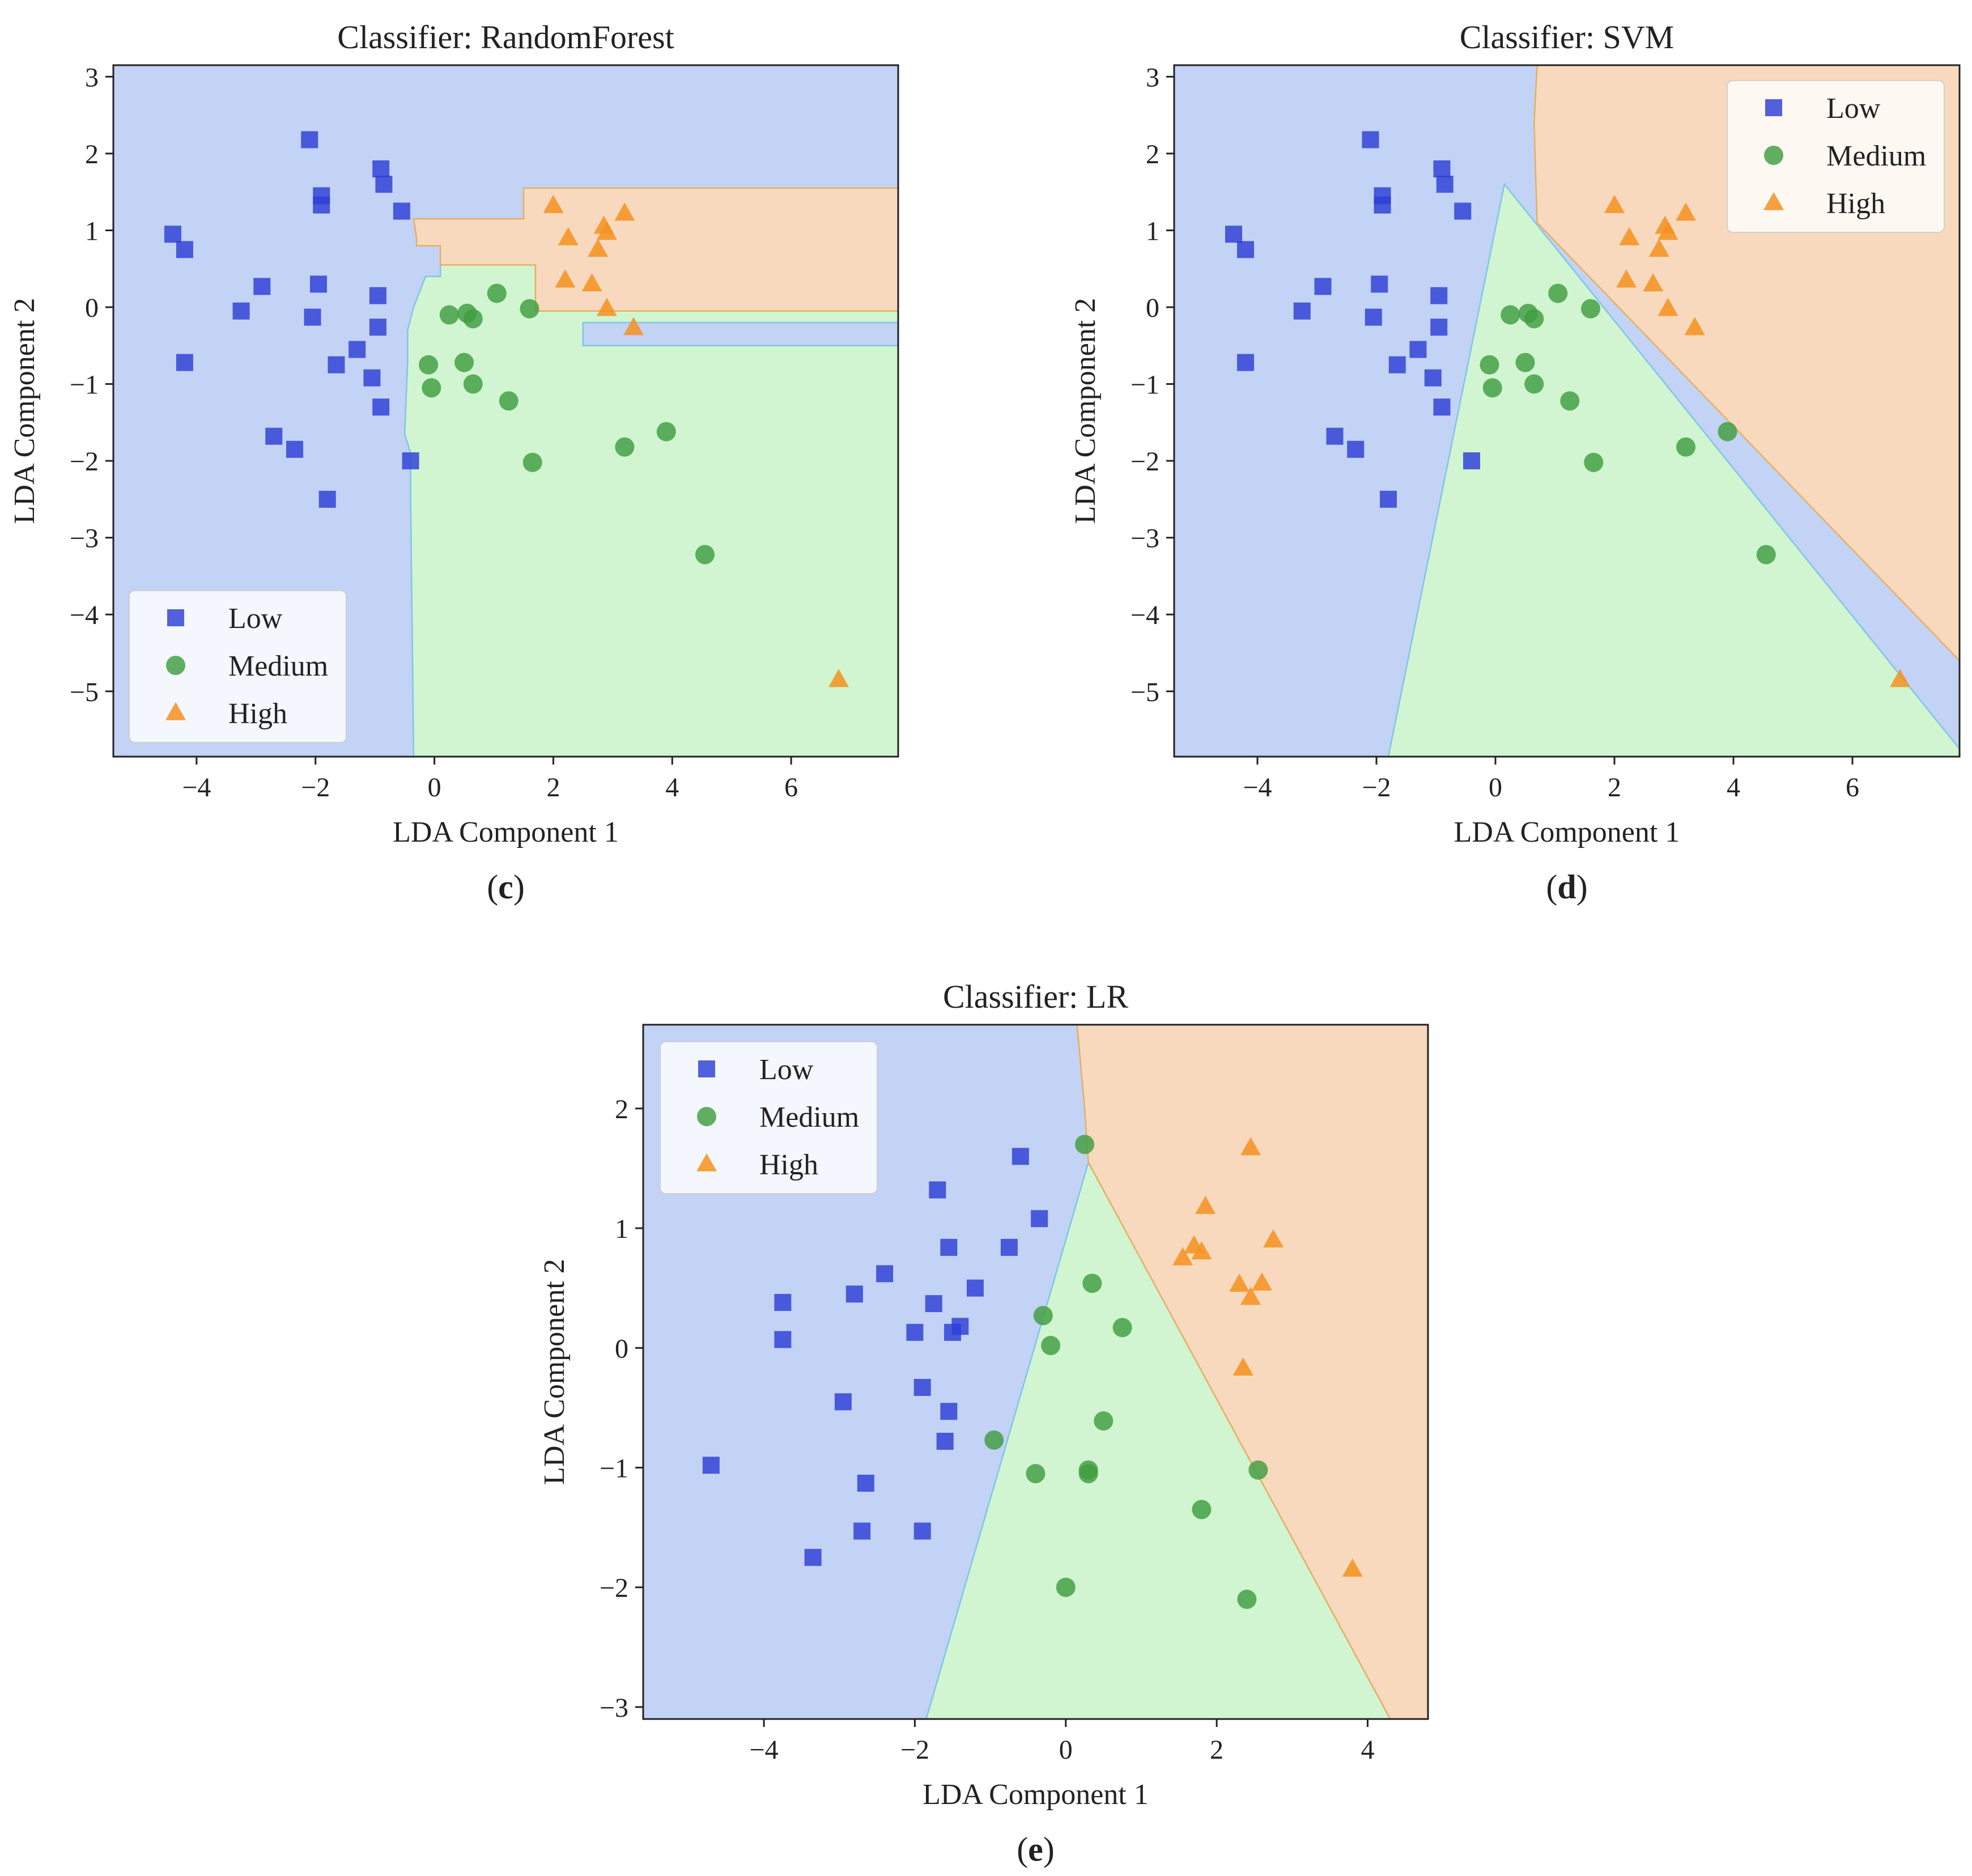  Describe the element at coordinates (914, 1750) in the screenshot. I see `x-tick-label: −2` at that location.